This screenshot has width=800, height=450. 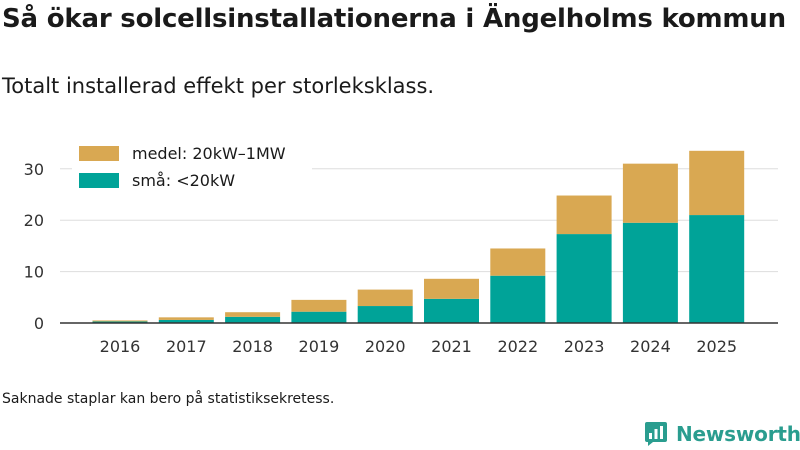 What do you see at coordinates (738, 434) in the screenshot?
I see `brand-name: Newsworthy` at bounding box center [738, 434].